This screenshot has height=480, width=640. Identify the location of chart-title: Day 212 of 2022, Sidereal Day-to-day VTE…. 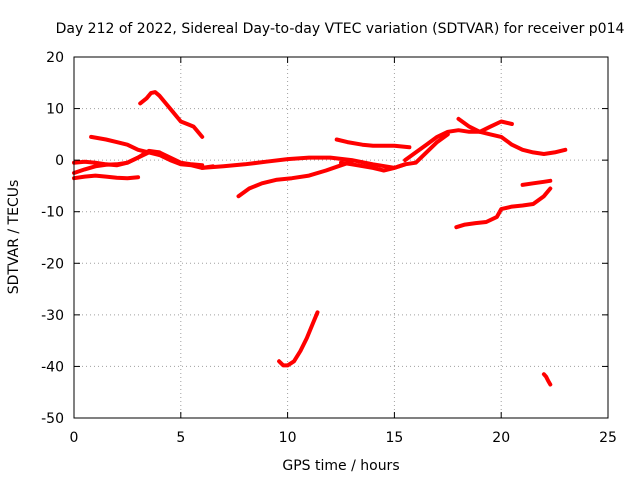
(340, 29).